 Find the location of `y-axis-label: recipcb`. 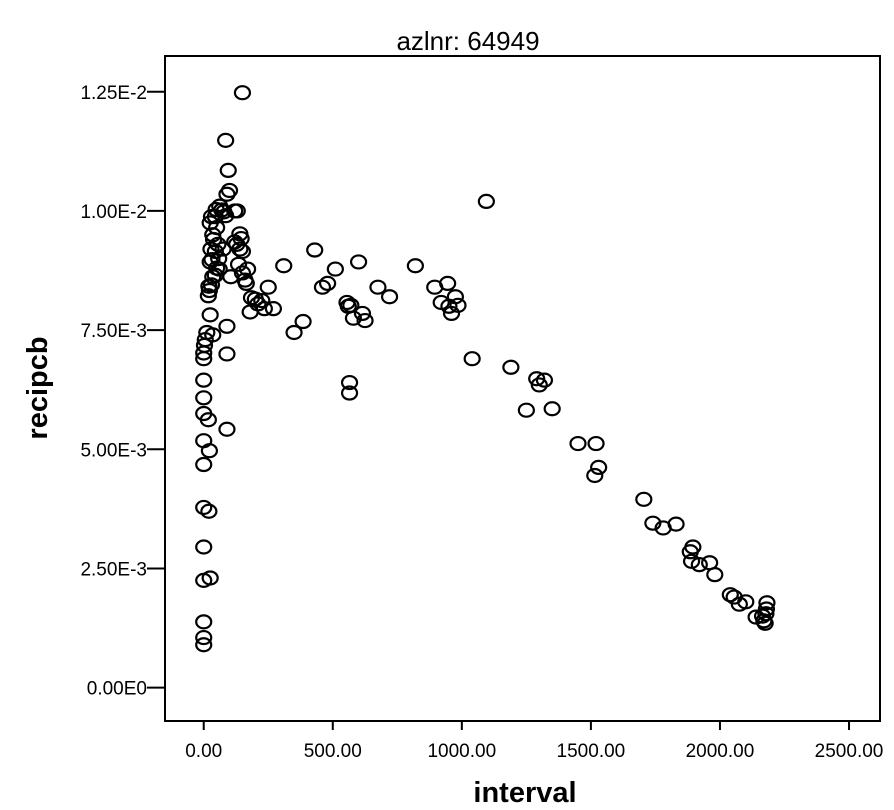

y-axis-label: recipcb is located at coordinates (38, 387).